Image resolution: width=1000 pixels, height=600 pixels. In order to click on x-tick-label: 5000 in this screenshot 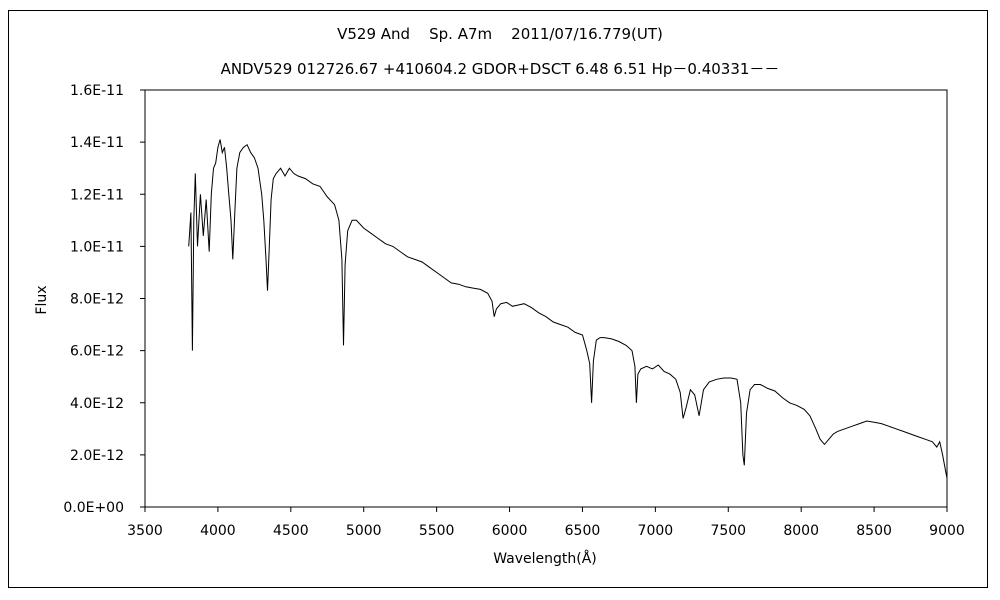, I will do `click(364, 531)`.